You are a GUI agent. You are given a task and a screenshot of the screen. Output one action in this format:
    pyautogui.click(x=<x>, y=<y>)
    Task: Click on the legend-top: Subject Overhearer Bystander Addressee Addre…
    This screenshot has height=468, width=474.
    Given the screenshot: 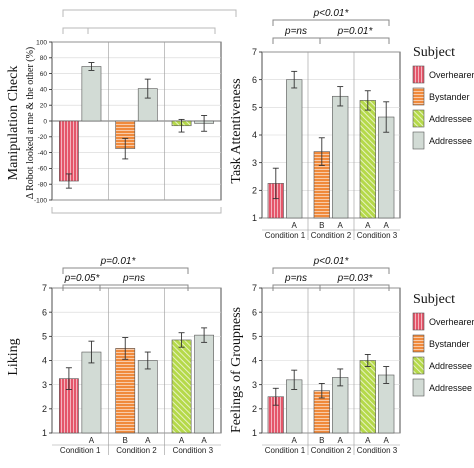 What is the action you would take?
    pyautogui.click(x=443, y=97)
    